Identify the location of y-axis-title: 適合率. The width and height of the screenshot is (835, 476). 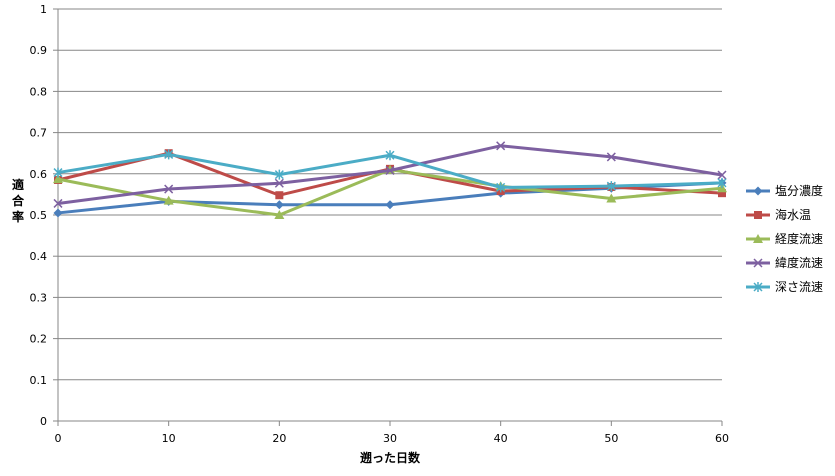
(18, 200).